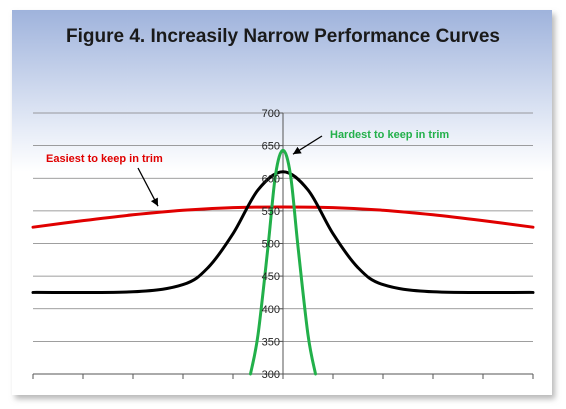 This screenshot has width=566, height=409. Describe the element at coordinates (104, 159) in the screenshot. I see `annotation-easiest: Easiest to keep in trim` at that location.